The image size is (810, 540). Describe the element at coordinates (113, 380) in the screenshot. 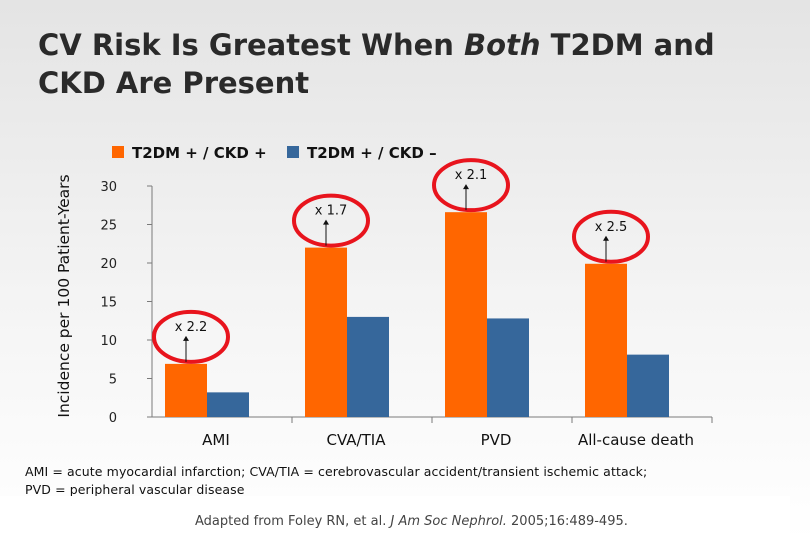

I see `y-tick-label: 5` at that location.